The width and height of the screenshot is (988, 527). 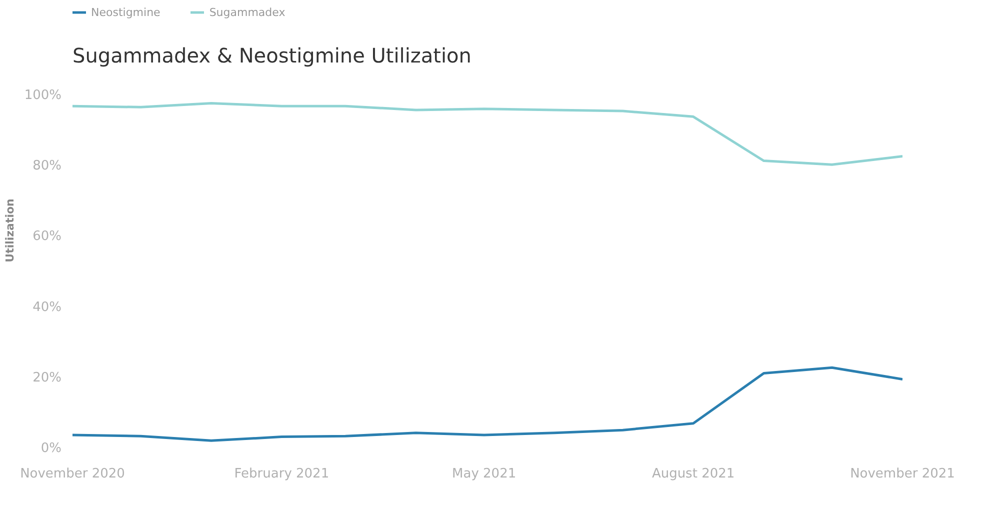 What do you see at coordinates (47, 166) in the screenshot?
I see `y-tick-label: 80%` at bounding box center [47, 166].